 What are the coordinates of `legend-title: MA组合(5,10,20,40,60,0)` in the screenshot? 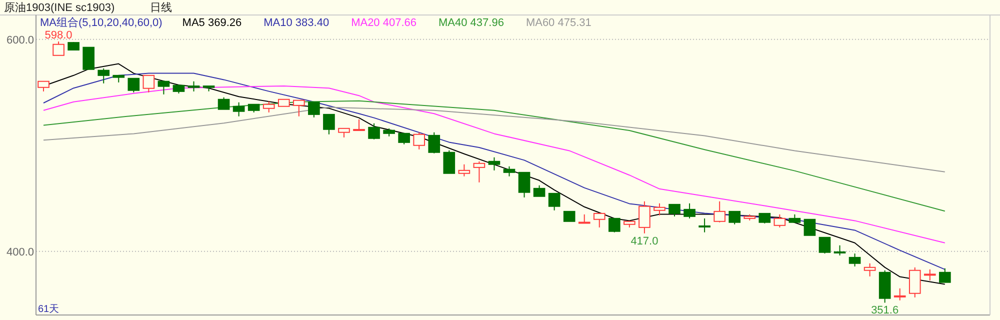 It's located at (101, 23).